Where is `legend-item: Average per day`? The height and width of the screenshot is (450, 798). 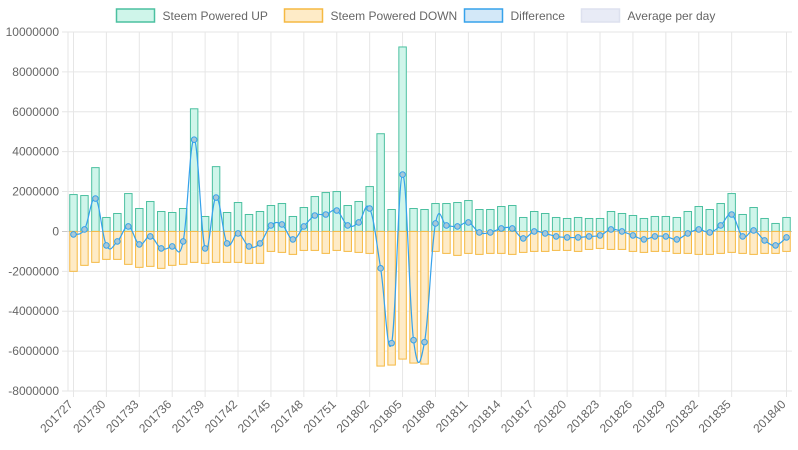 legend-item: Average per day is located at coordinates (648, 15).